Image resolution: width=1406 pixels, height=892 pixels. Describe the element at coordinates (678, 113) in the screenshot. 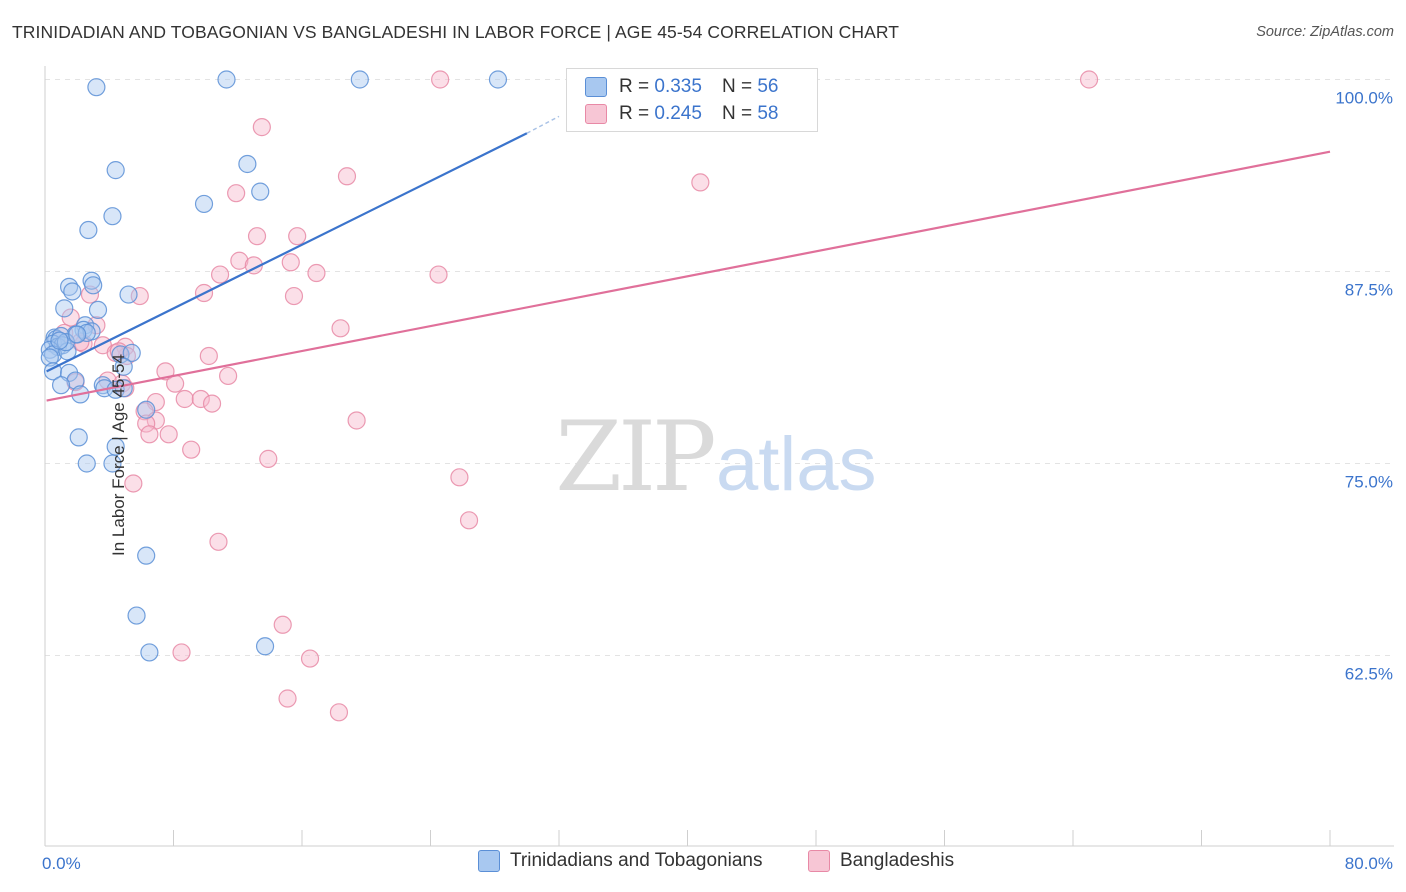

I see `legend-r-value: 0.245` at that location.